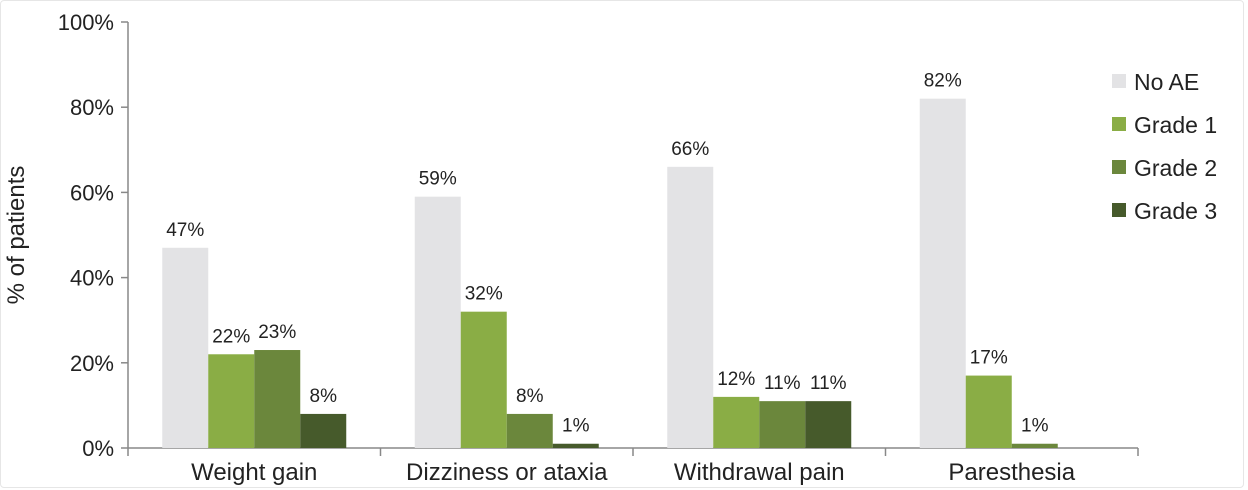  What do you see at coordinates (277, 332) in the screenshot?
I see `data-label: 23%` at bounding box center [277, 332].